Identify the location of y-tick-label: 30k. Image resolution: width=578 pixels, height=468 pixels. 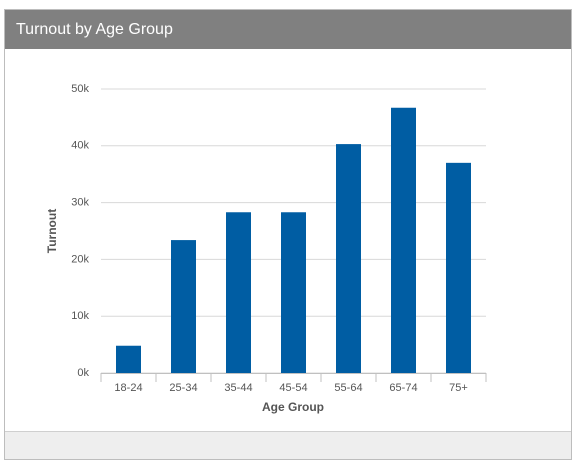
(80, 203).